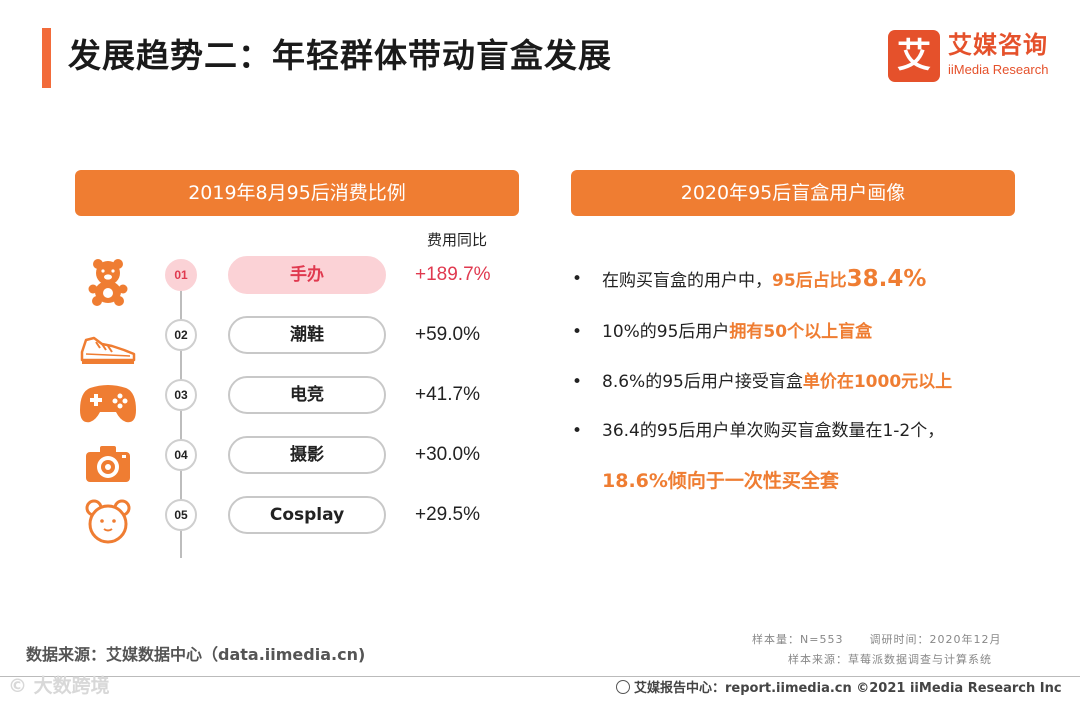  What do you see at coordinates (108, 281) in the screenshot?
I see `teddy-bear-icon` at bounding box center [108, 281].